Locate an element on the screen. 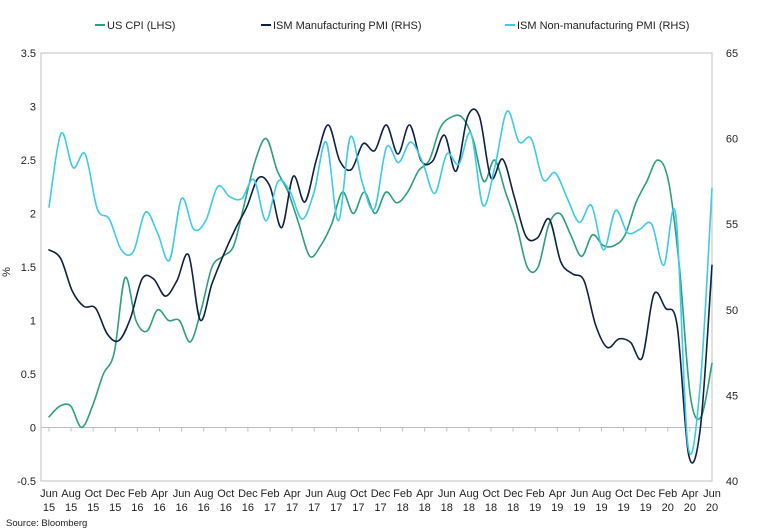 The width and height of the screenshot is (770, 531). left-tick-label: 1.5 is located at coordinates (28, 268).